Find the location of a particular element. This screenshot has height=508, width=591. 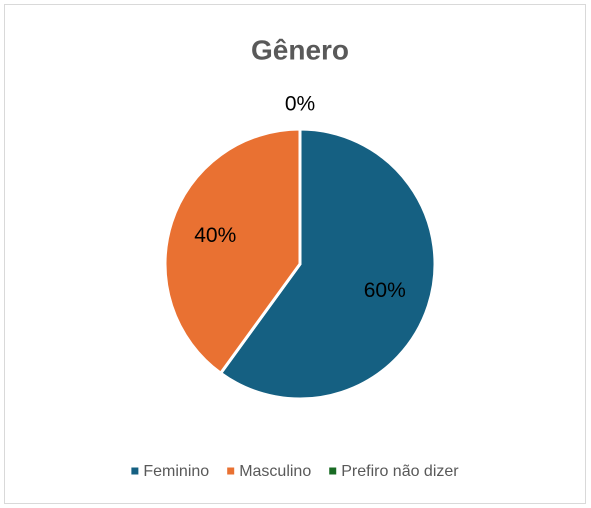

legend-label: Prefiro não dizer is located at coordinates (400, 471).